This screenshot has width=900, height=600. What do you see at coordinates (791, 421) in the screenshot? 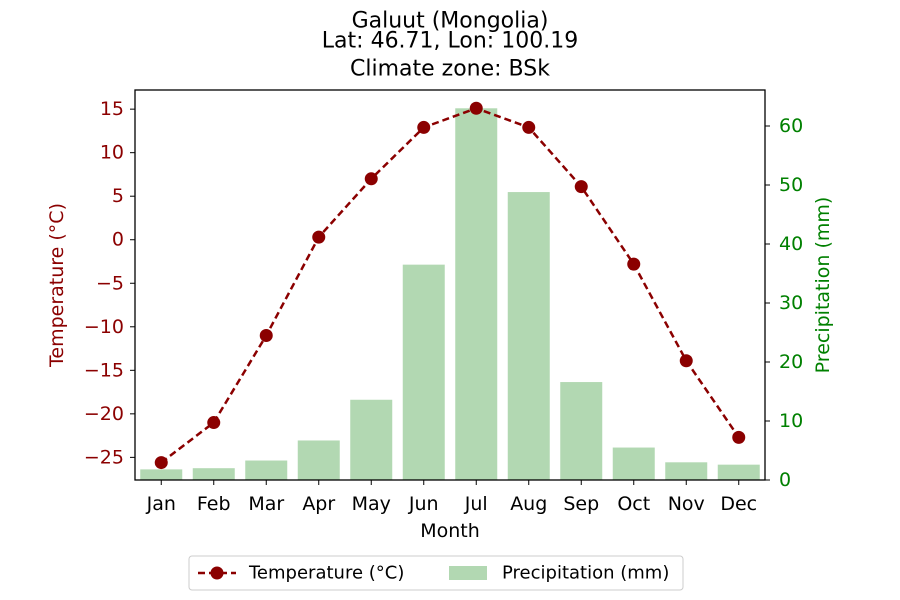
I see `right-tick-label: 10` at bounding box center [791, 421].